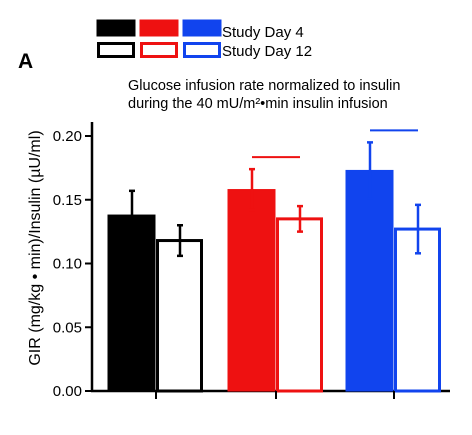 This screenshot has width=472, height=435. I want to click on y-tick-label: 0.00, so click(67, 391).